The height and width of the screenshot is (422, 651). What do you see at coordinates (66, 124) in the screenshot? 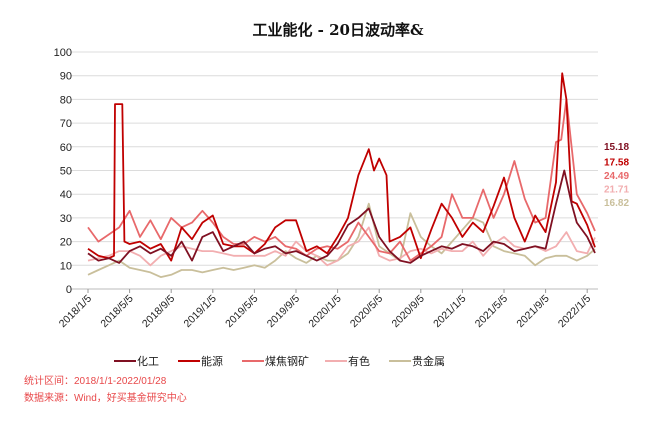
I see `y-tick-label: 70` at bounding box center [66, 124].